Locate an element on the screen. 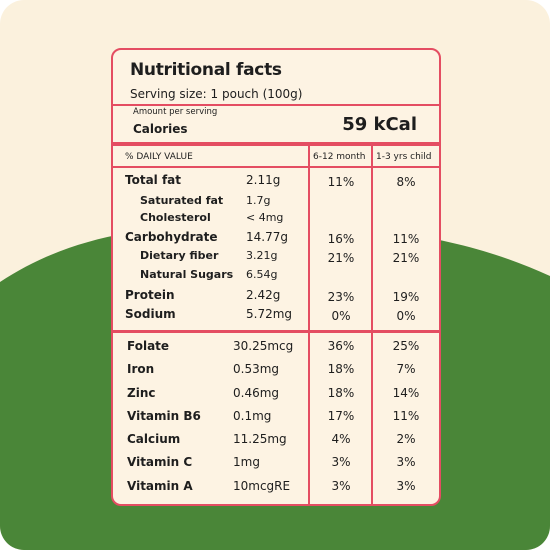 This screenshot has width=550, height=550. child-daily-value: 19% is located at coordinates (406, 297).